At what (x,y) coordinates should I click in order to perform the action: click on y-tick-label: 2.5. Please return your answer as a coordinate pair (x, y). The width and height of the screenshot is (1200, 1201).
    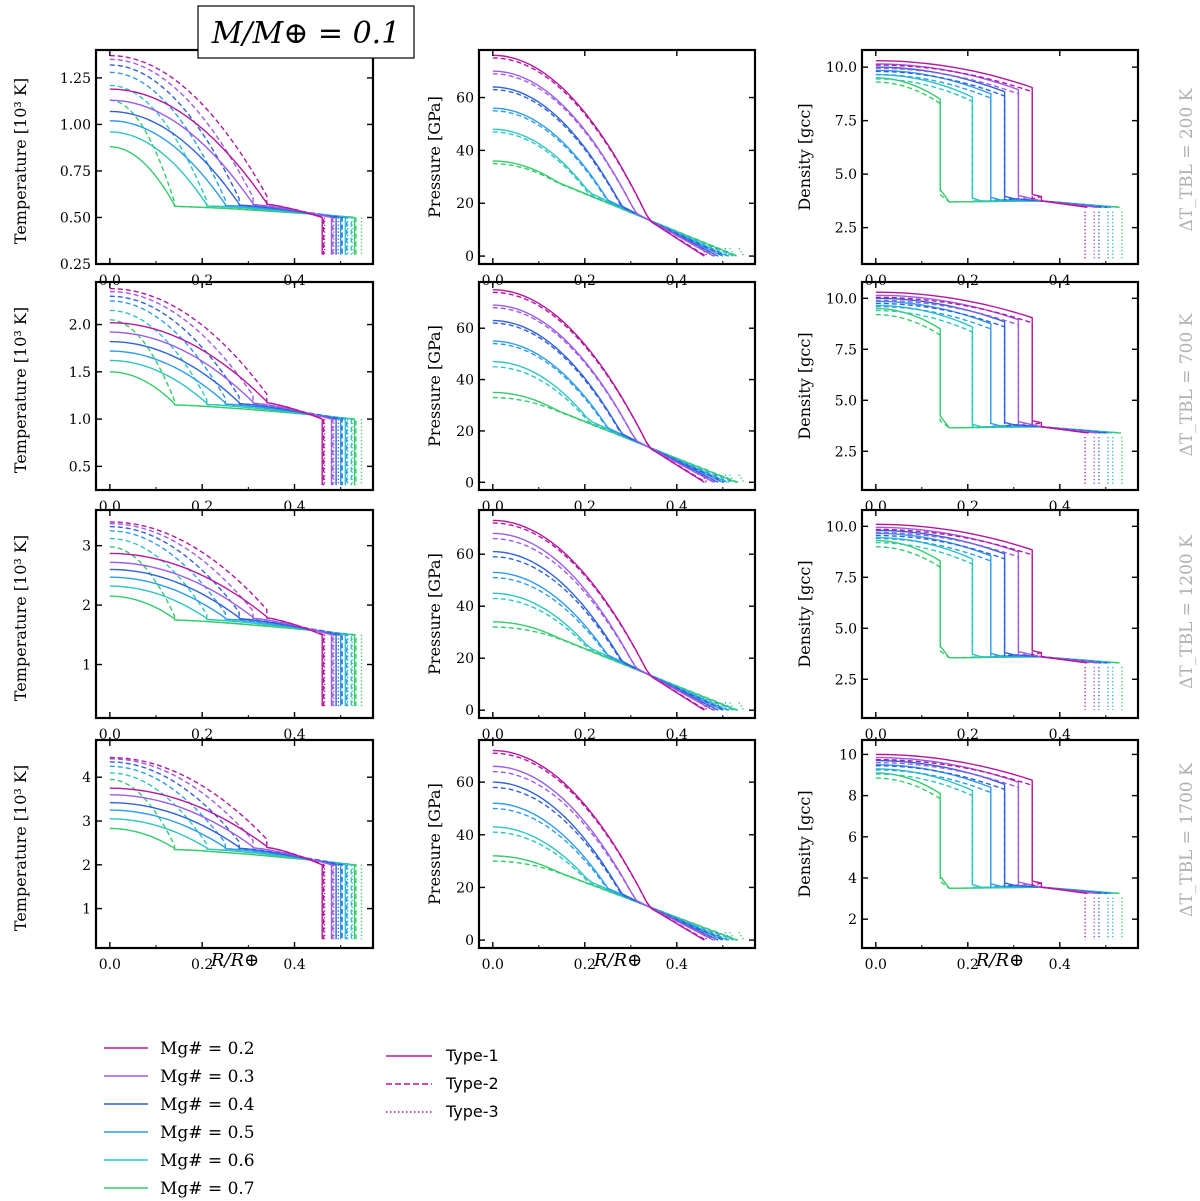
    Looking at the image, I should click on (846, 680).